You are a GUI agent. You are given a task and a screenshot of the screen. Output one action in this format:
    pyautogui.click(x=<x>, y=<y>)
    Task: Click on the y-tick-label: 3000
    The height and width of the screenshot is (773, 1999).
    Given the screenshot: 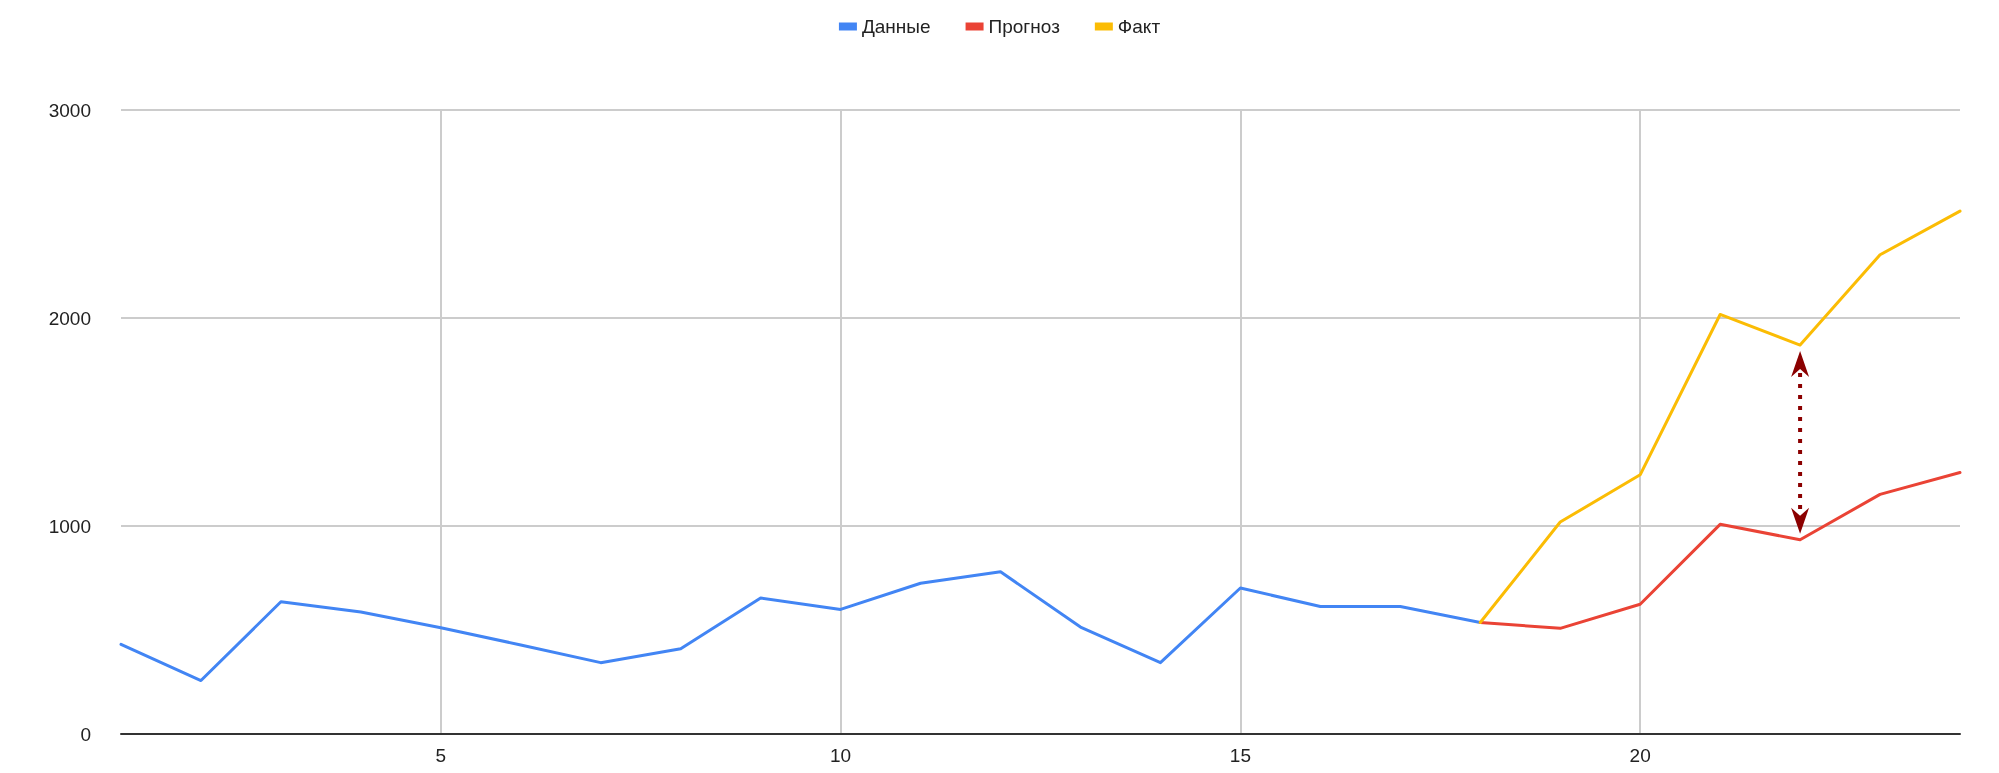 What is the action you would take?
    pyautogui.click(x=69, y=110)
    